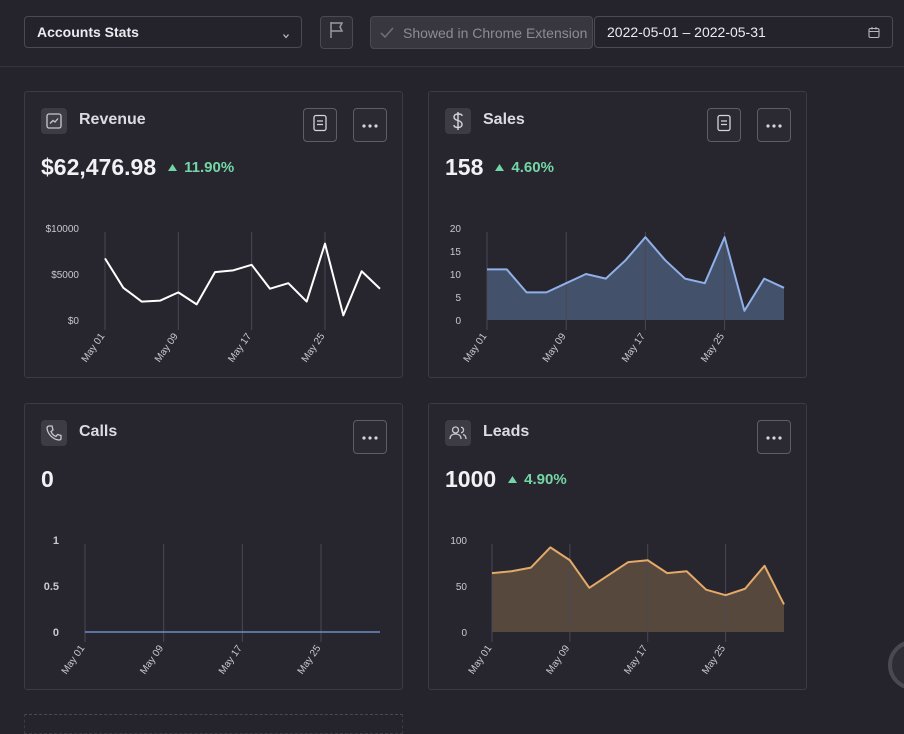 This screenshot has width=904, height=734. I want to click on flag-button, so click(336, 32).